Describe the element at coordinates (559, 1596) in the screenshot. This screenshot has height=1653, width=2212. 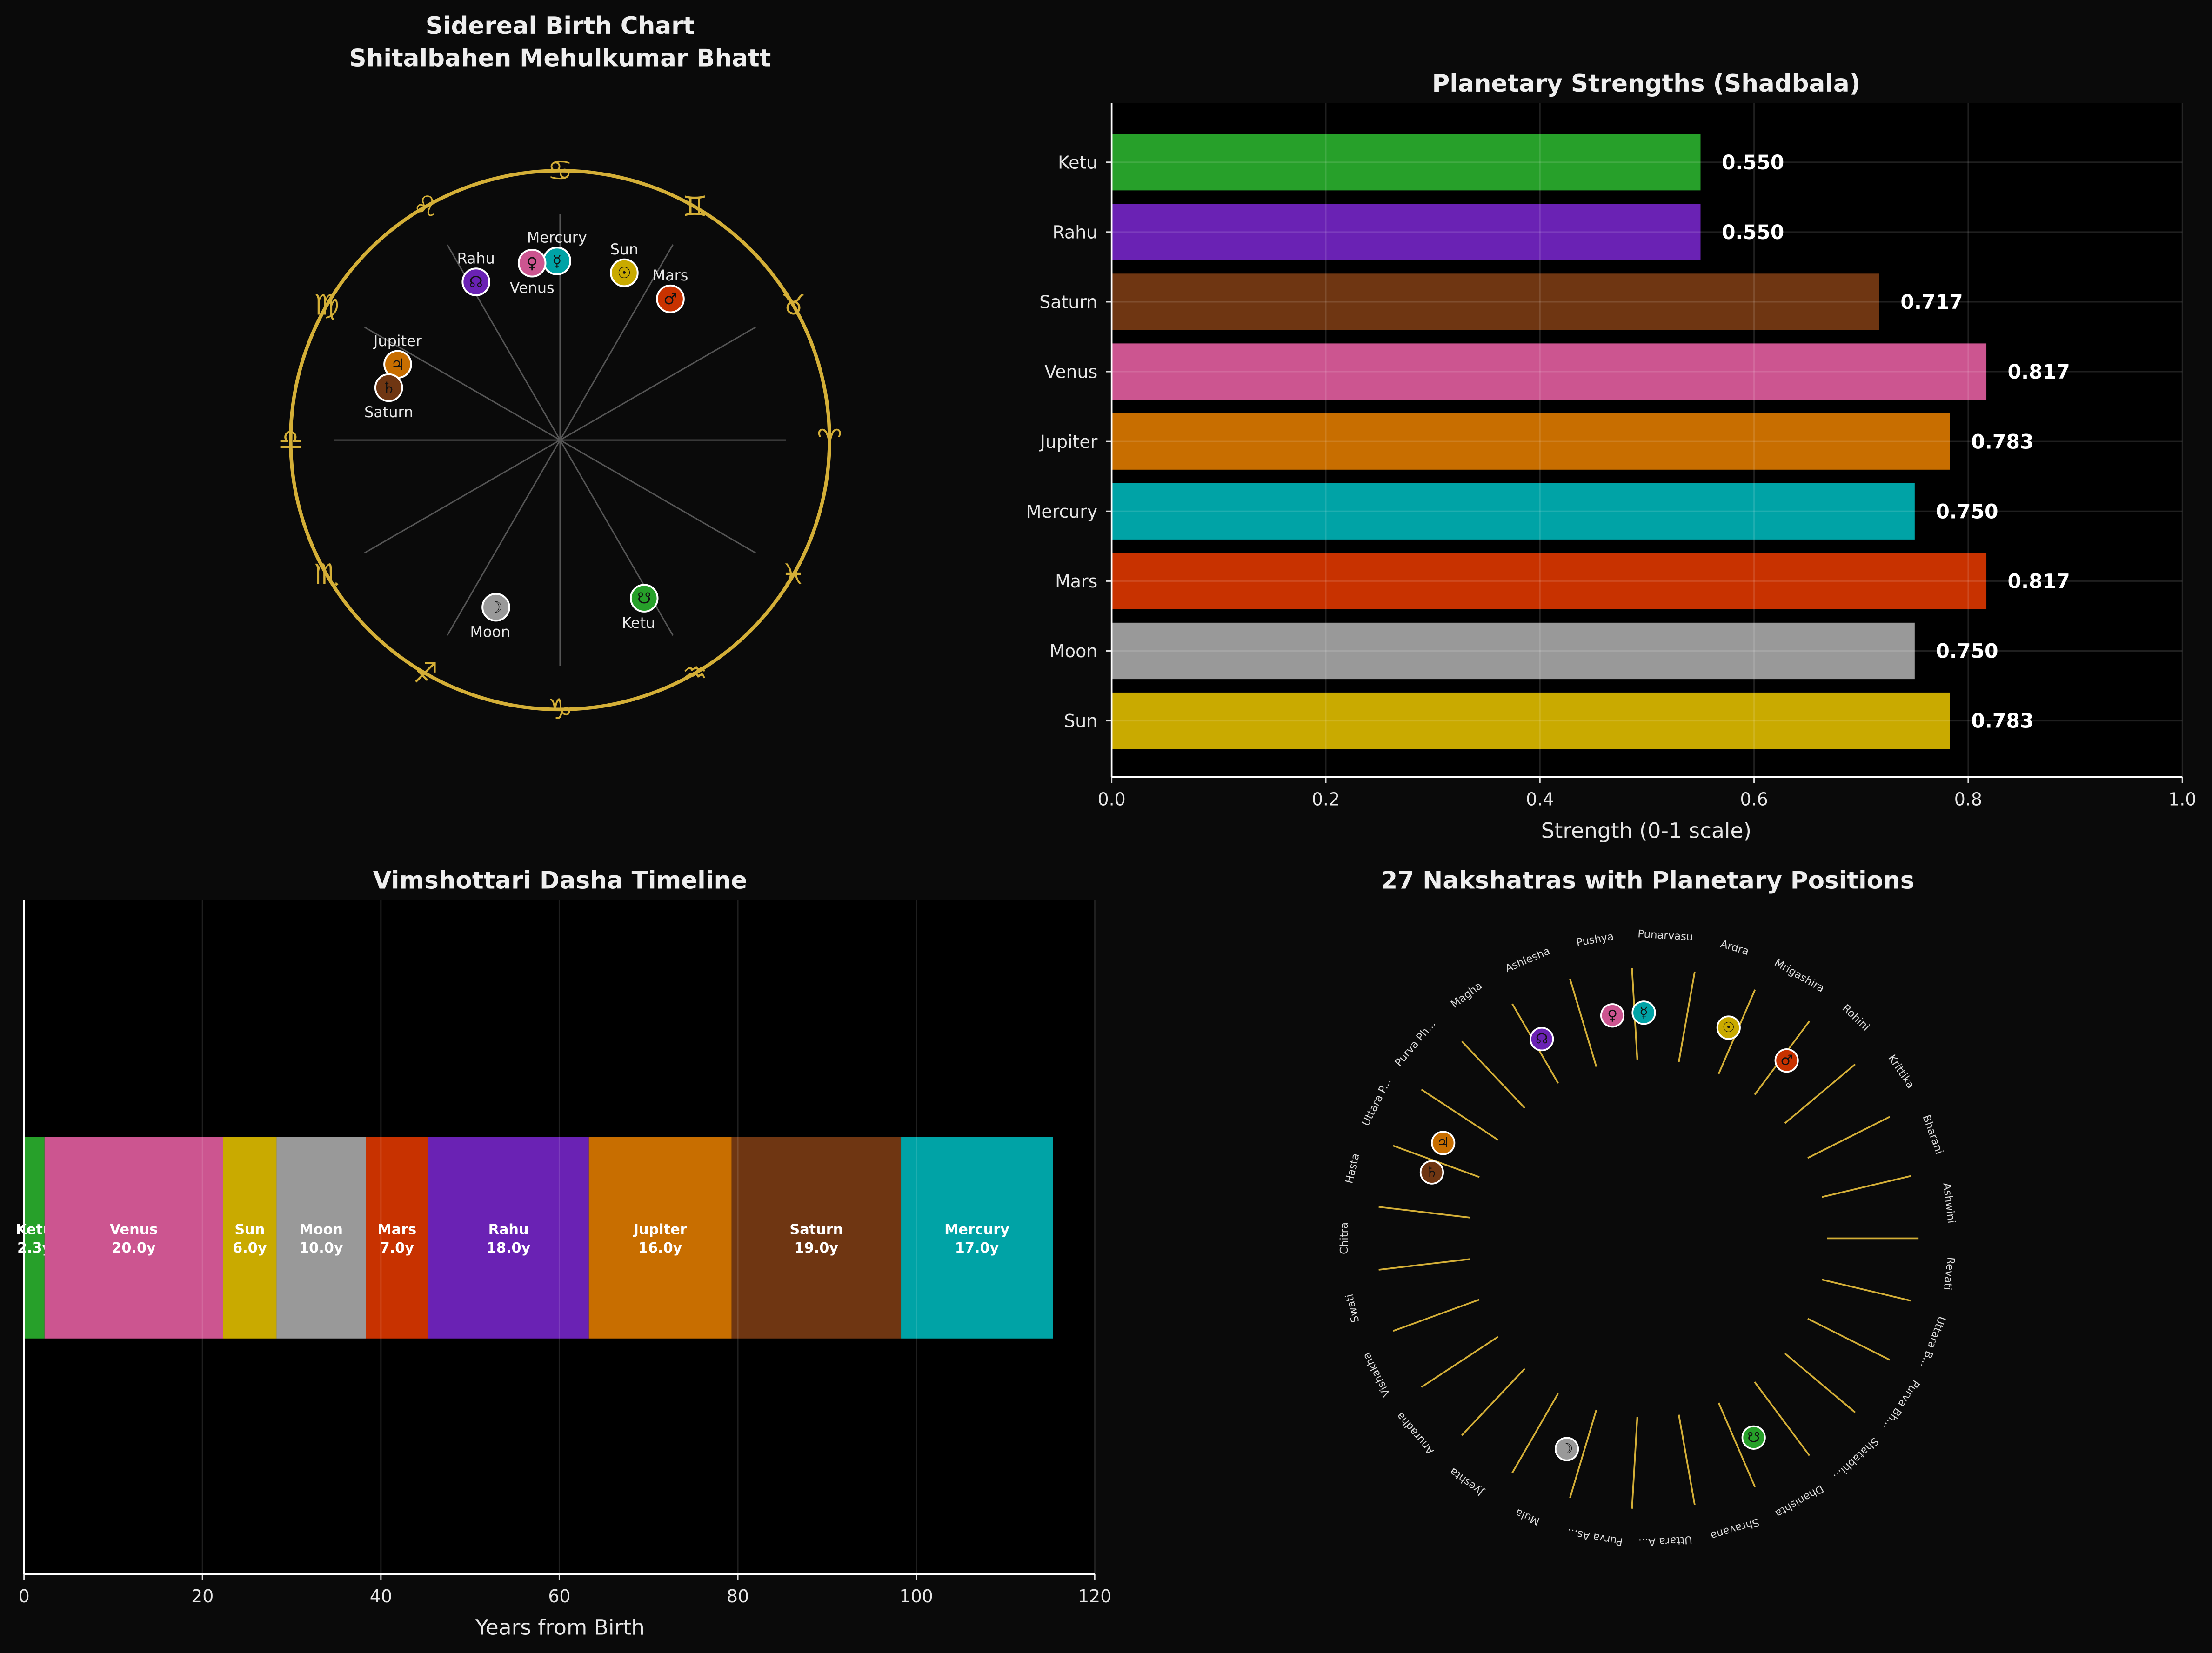
I see `x-tick-label: 60` at that location.